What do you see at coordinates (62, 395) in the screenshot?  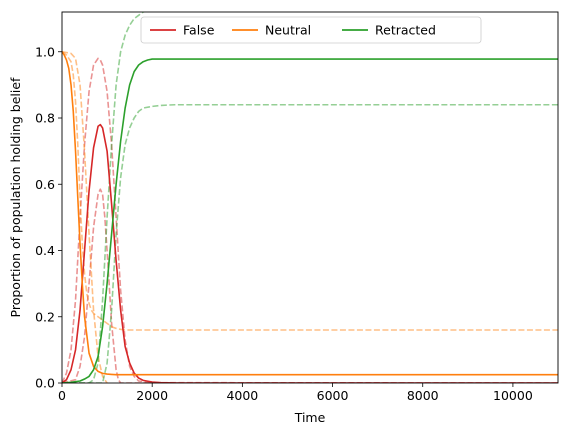 I see `x-tick-label: 0` at bounding box center [62, 395].